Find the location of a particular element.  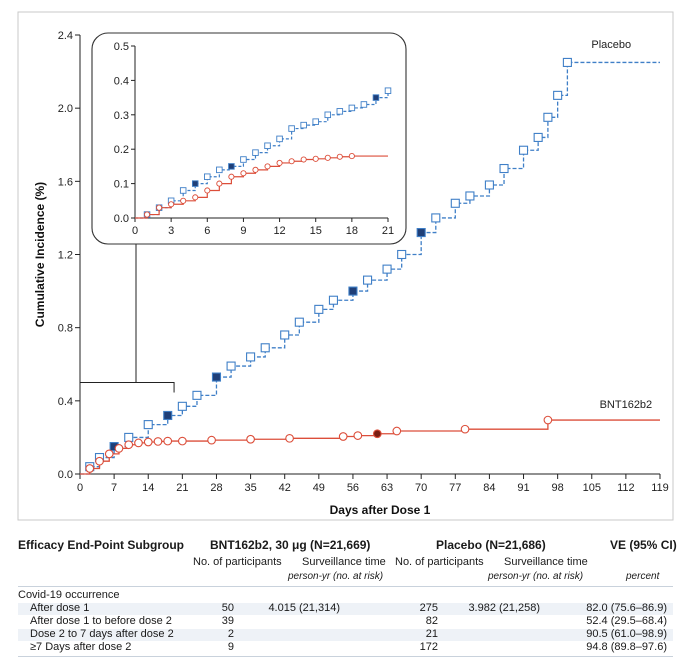

y-tick-label: 0.0 is located at coordinates (65, 475).